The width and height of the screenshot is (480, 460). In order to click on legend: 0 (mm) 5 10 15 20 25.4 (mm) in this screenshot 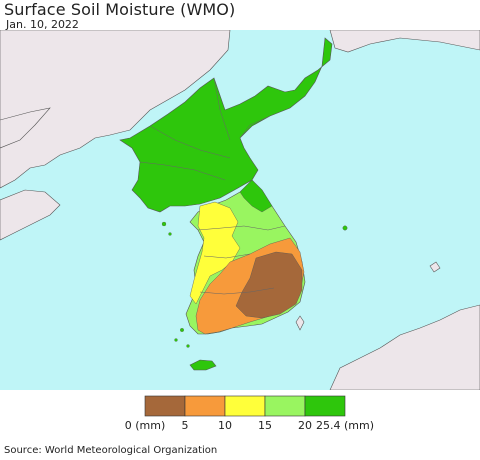, I will do `click(240, 412)`.